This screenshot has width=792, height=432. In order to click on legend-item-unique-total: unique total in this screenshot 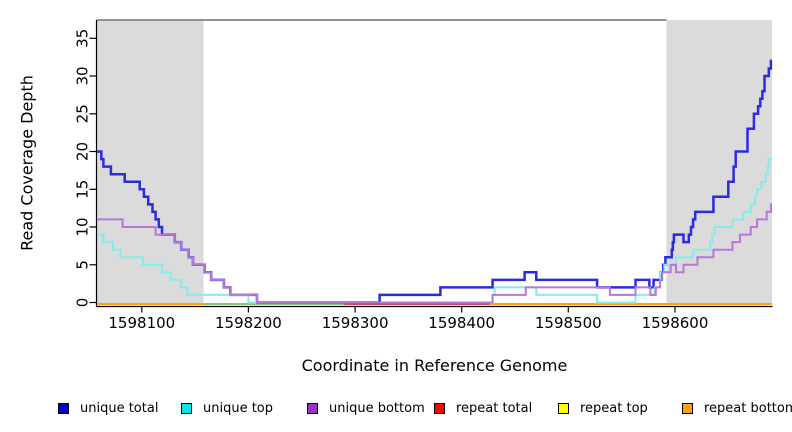, I will do `click(108, 408)`.